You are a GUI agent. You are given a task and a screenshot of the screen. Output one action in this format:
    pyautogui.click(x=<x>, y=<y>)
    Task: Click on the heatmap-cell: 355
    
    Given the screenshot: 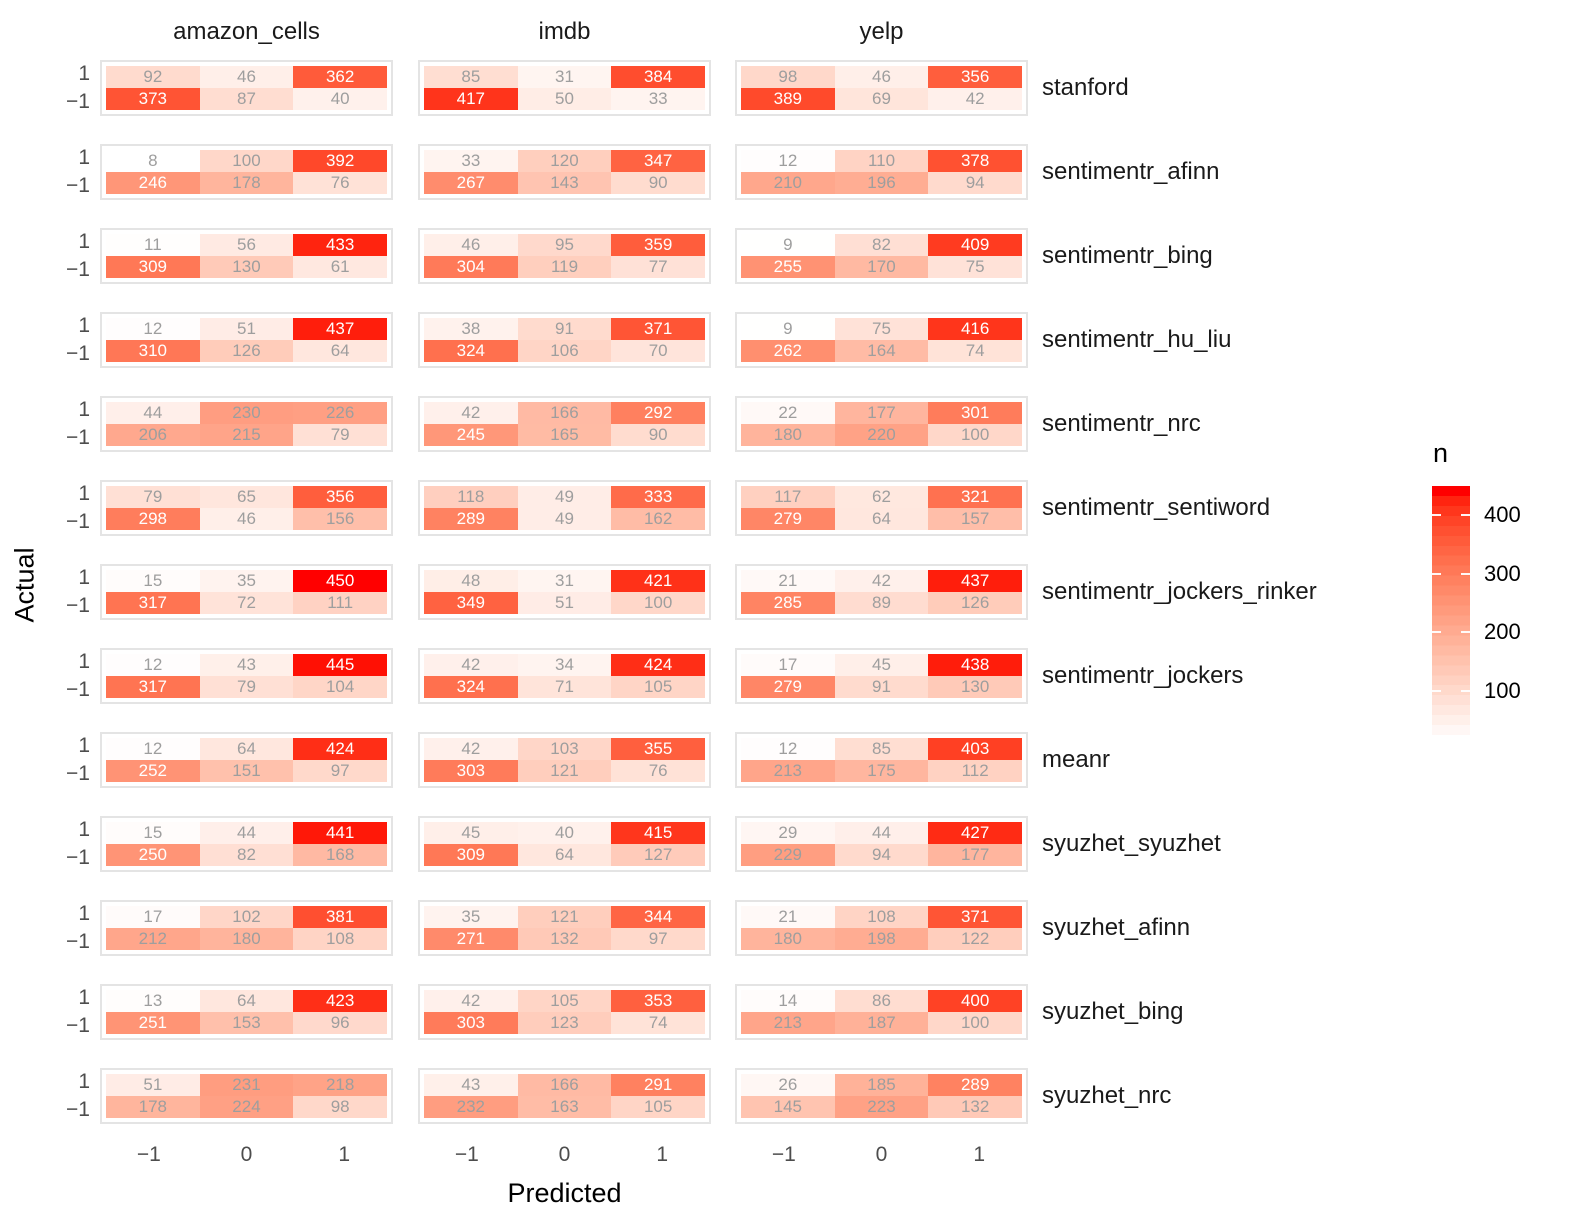 What is the action you would take?
    pyautogui.click(x=658, y=749)
    